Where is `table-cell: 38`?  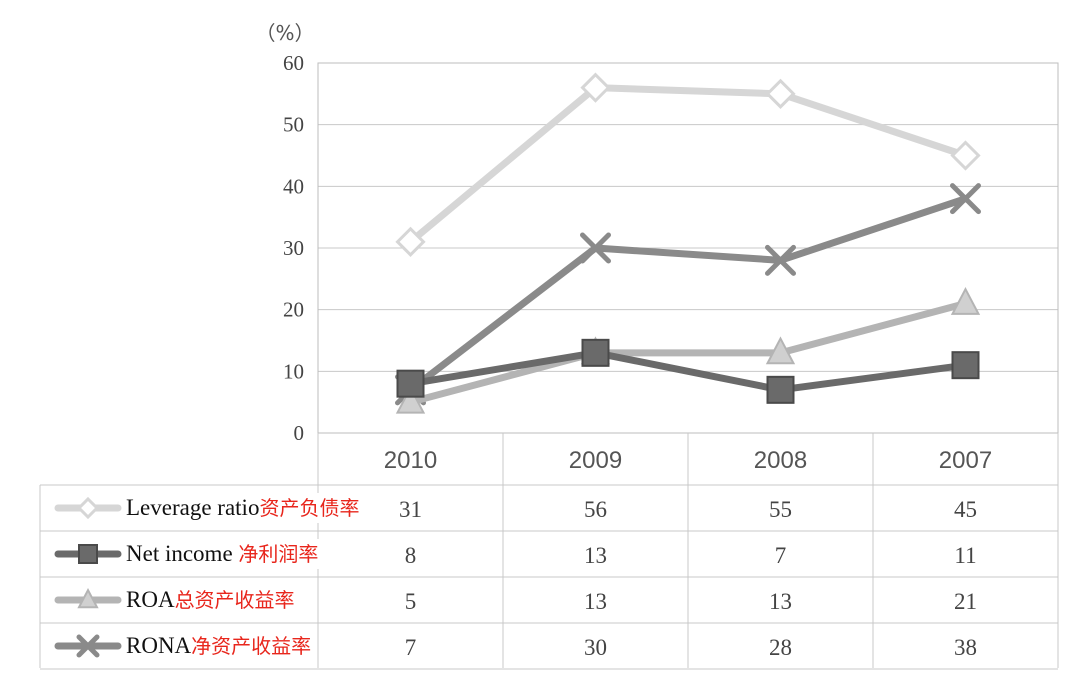 table-cell: 38 is located at coordinates (965, 647).